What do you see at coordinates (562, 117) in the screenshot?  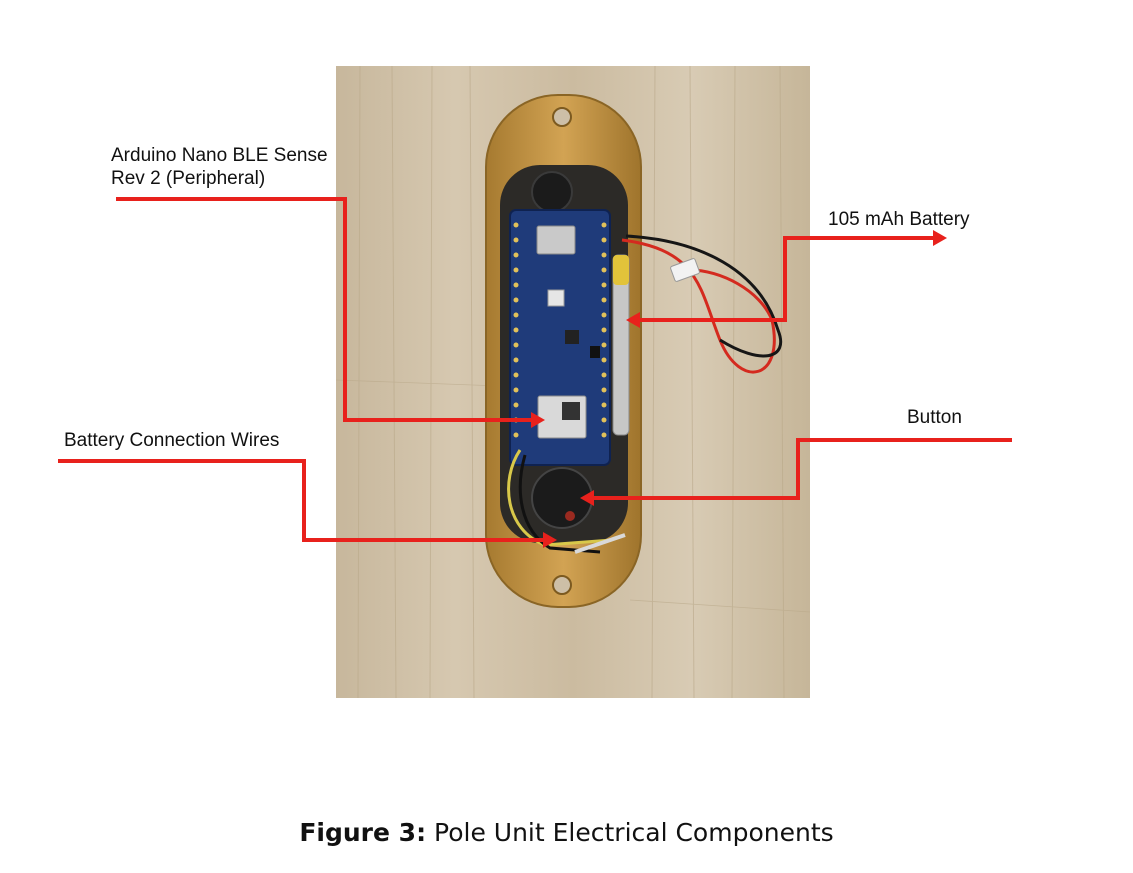 I see `mount-hole-top` at bounding box center [562, 117].